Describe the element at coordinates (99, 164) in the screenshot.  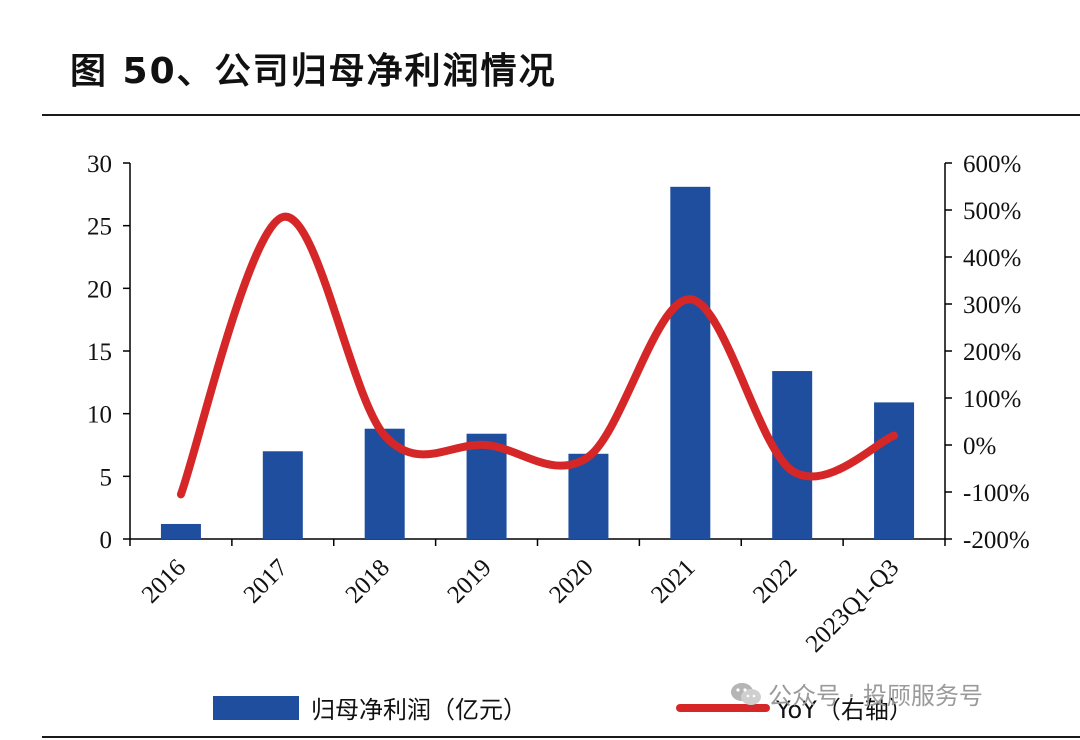
I see `left-tick-label: 30` at that location.